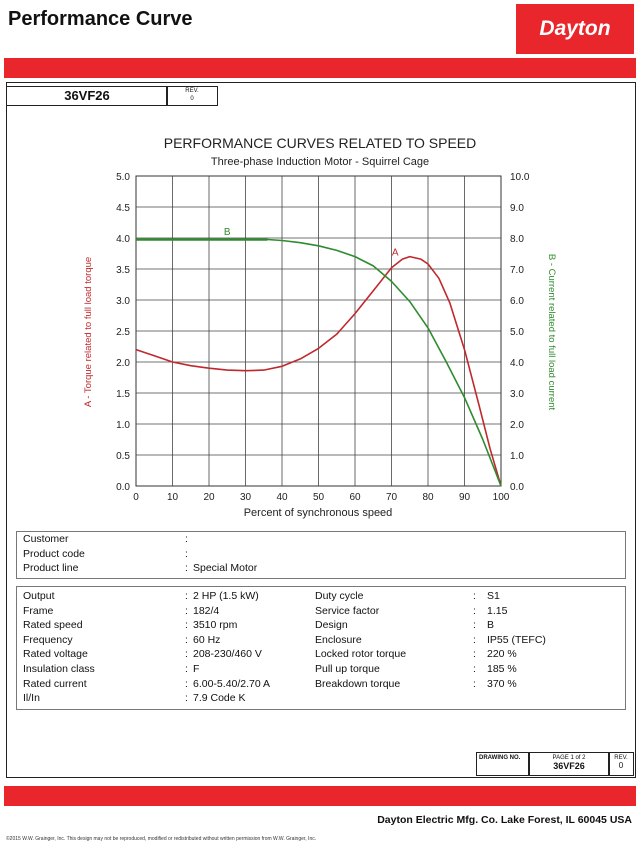 The image size is (640, 850). What do you see at coordinates (53, 625) in the screenshot?
I see `spec-left-label: Rated speed` at bounding box center [53, 625].